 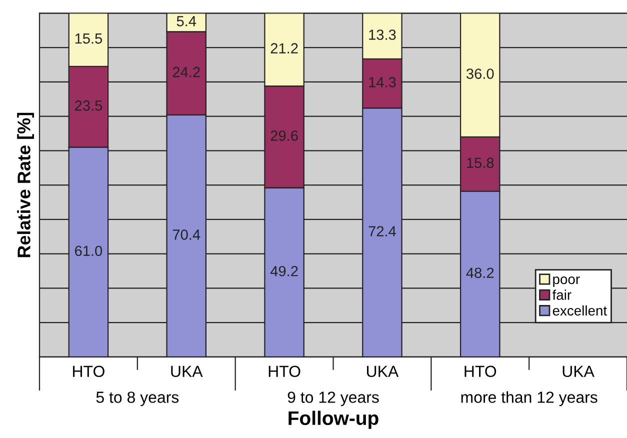 I want to click on legend-label: fair, so click(x=562, y=295).